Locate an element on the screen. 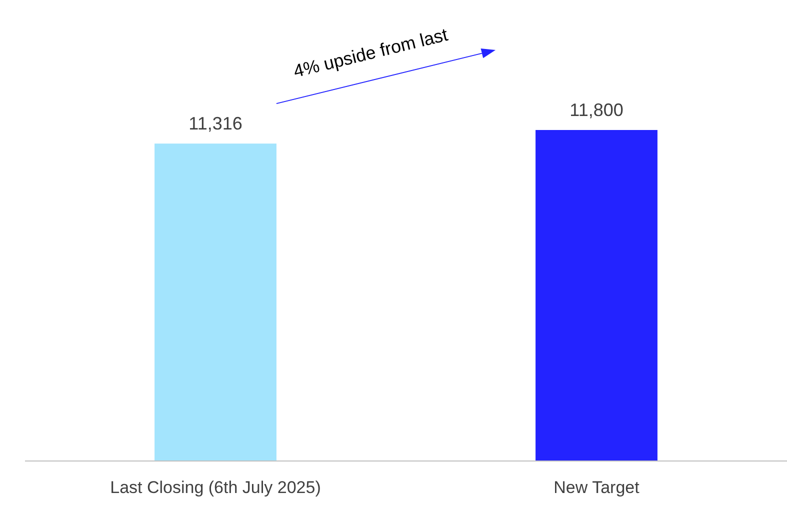  x-tick-label: Last Closing (6th July 2025) is located at coordinates (215, 487).